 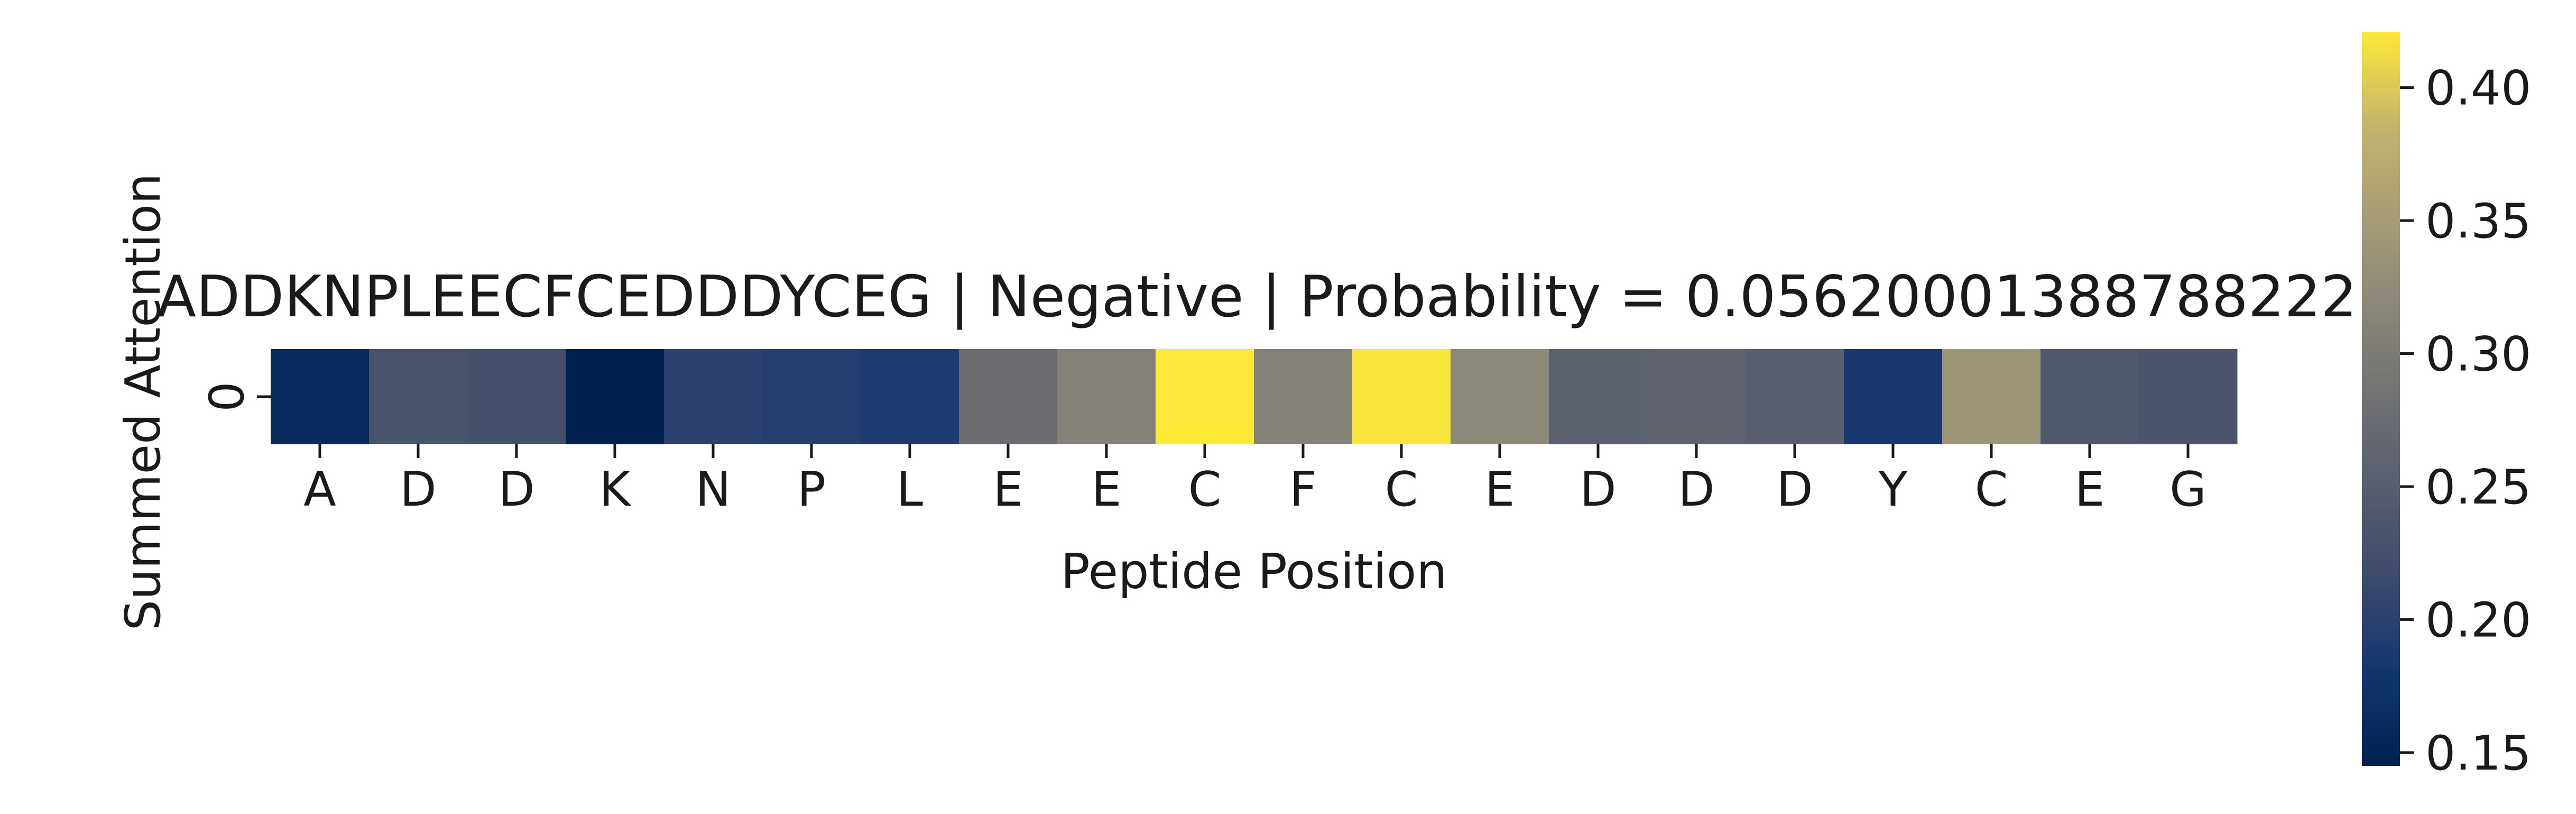 What do you see at coordinates (713, 489) in the screenshot?
I see `x-tick-label: N` at bounding box center [713, 489].